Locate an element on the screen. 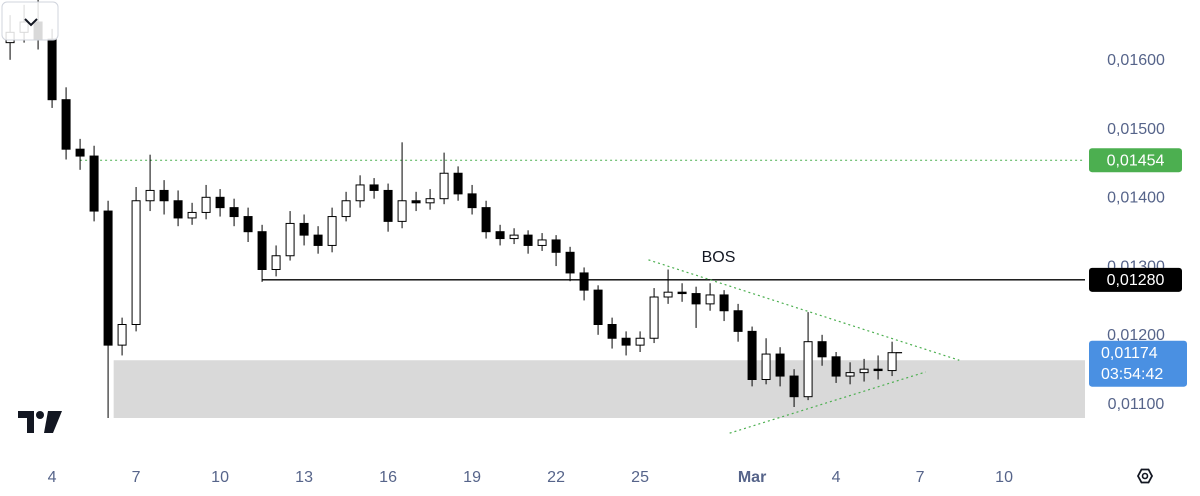  zone-layer is located at coordinates (599, 389).